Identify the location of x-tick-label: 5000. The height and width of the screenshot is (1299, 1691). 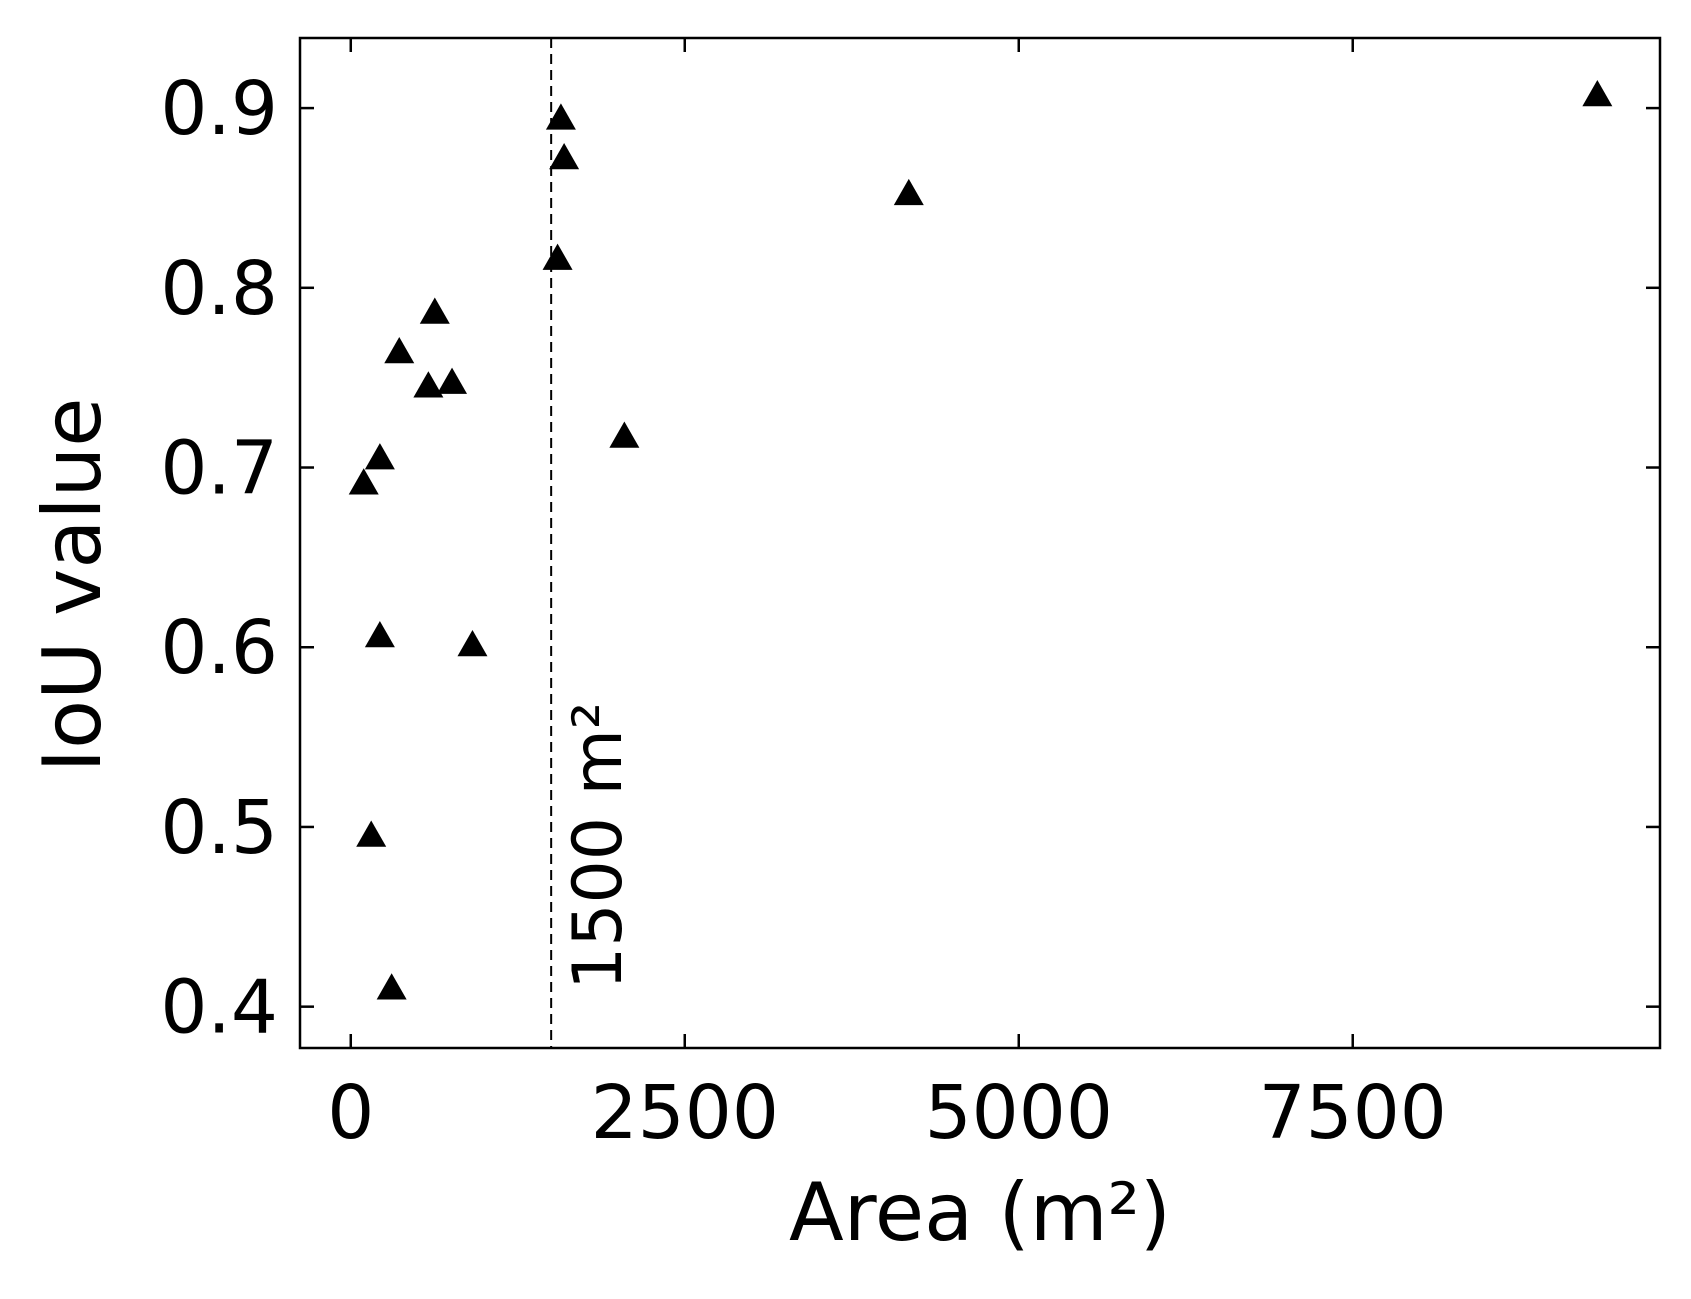
(1019, 1113).